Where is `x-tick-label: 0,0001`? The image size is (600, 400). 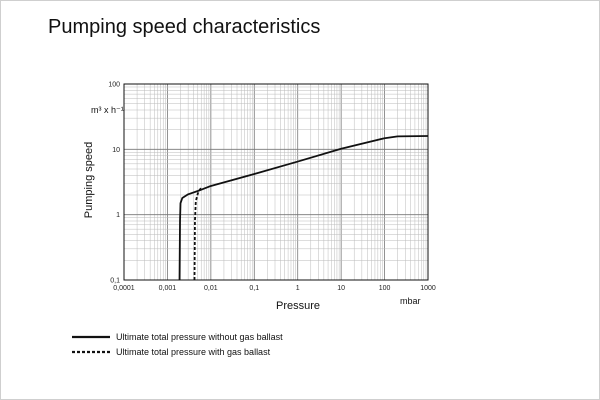
x-tick-label: 0,0001 is located at coordinates (124, 288).